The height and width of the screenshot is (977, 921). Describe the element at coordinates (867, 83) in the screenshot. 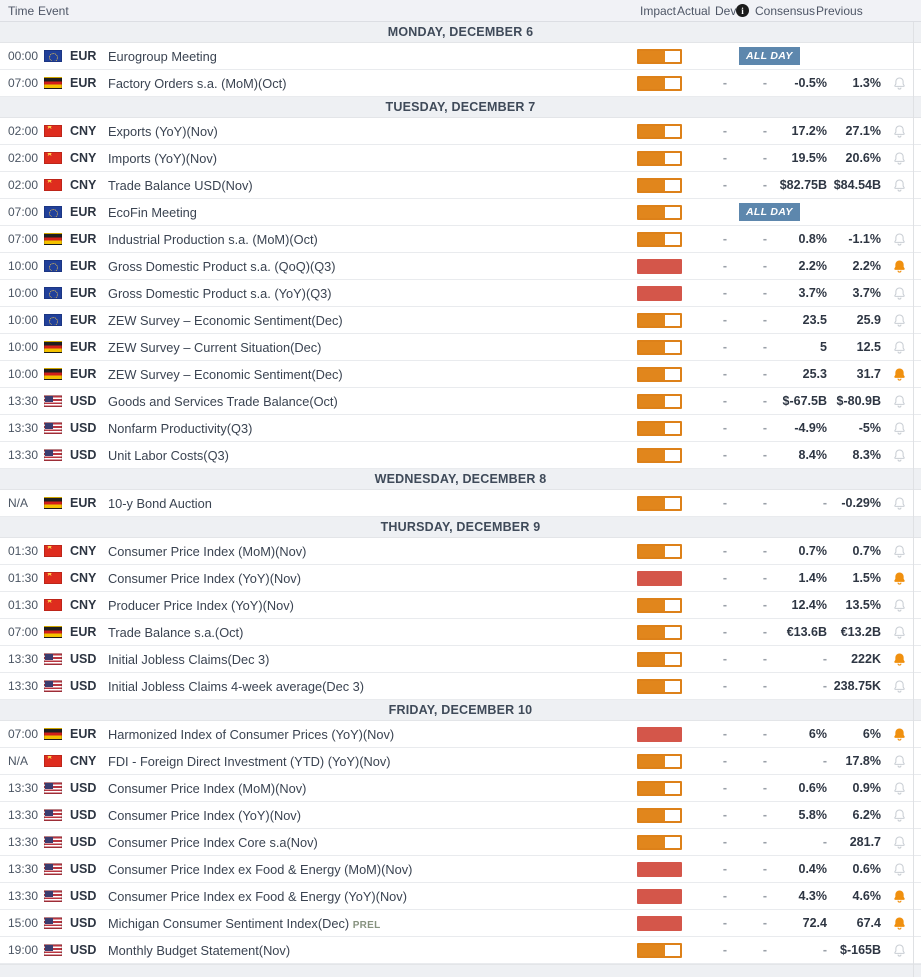

I see `previous-value: 1.3%` at that location.